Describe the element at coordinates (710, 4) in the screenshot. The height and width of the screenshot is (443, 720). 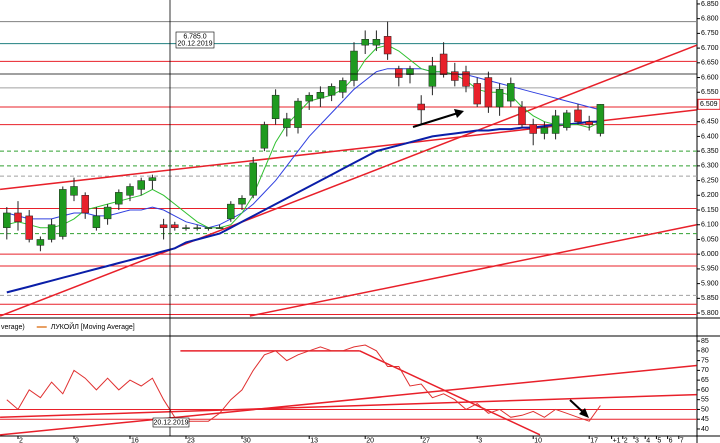
I see `y-tick-label: 6.850` at that location.